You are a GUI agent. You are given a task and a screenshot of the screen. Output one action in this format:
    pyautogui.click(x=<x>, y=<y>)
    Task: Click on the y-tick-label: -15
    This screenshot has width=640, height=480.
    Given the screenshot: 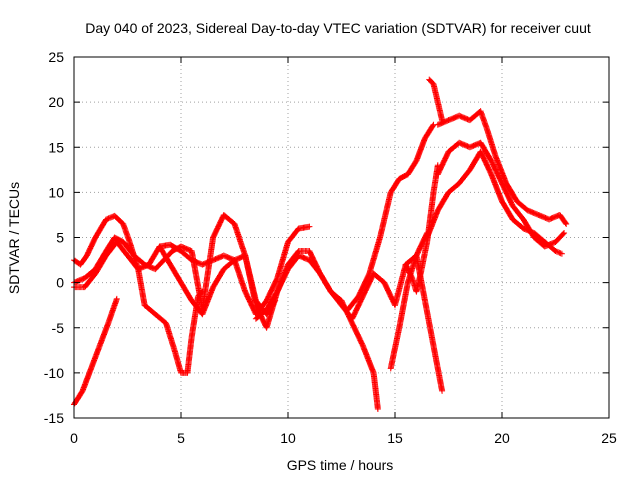 What is the action you would take?
    pyautogui.click(x=54, y=418)
    